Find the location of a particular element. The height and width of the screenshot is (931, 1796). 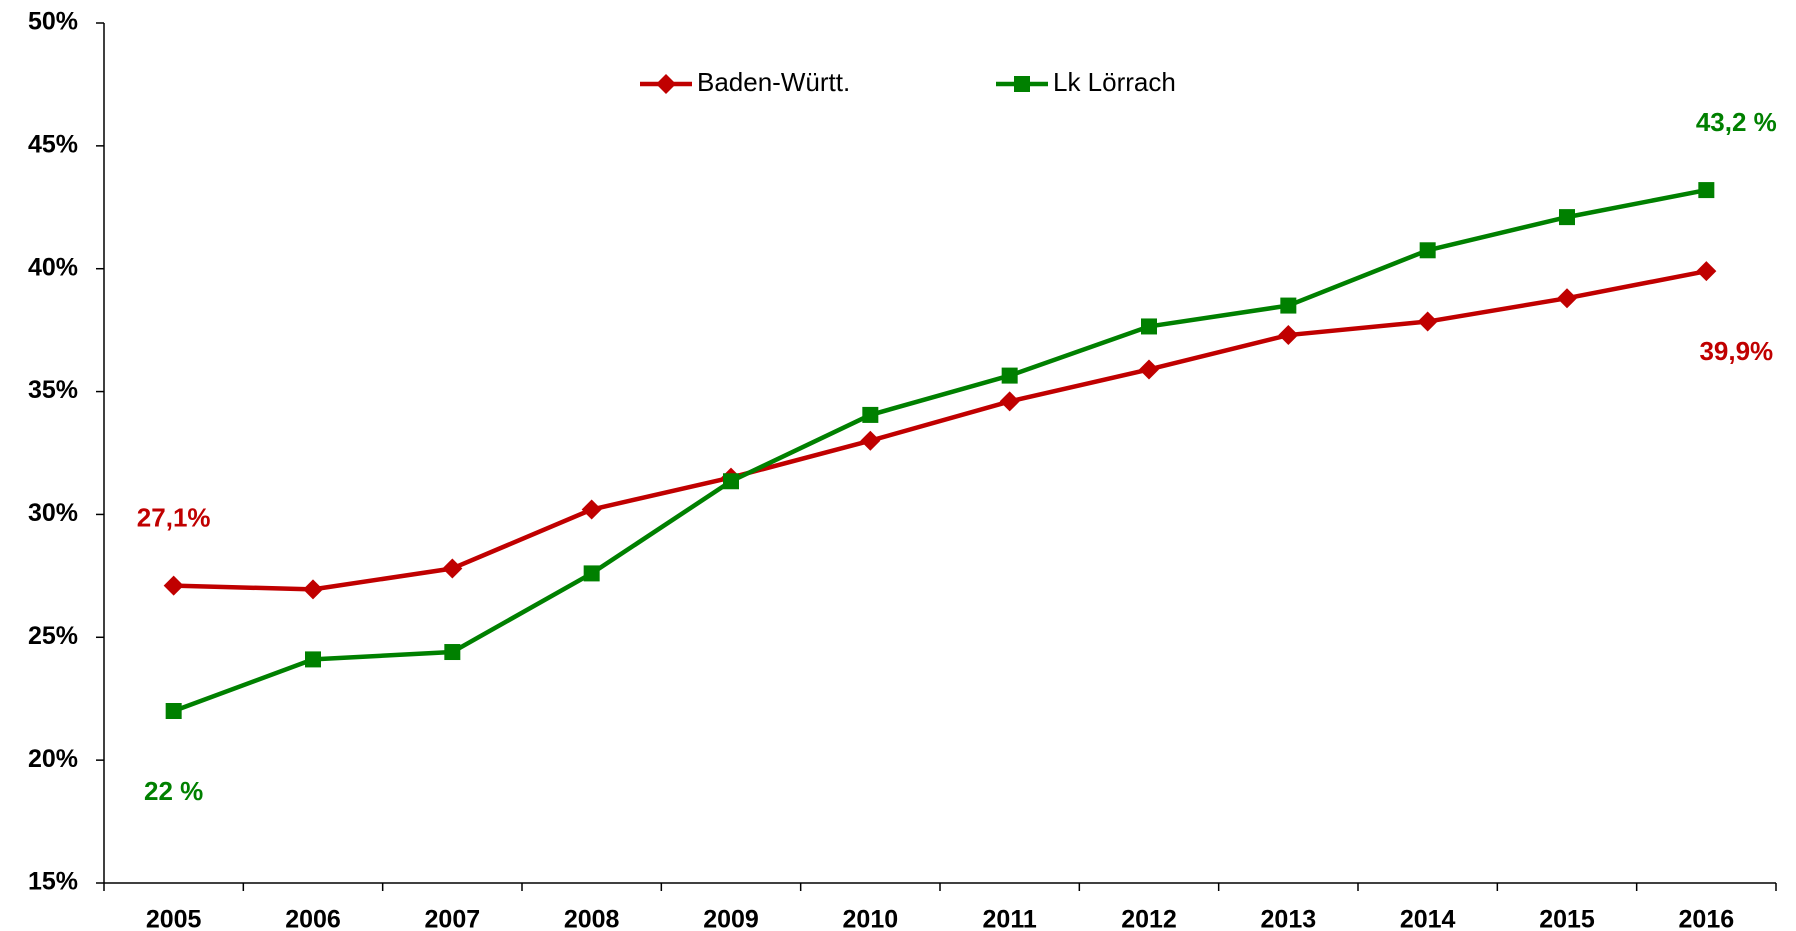

x-tick-label: 2012 is located at coordinates (1149, 918).